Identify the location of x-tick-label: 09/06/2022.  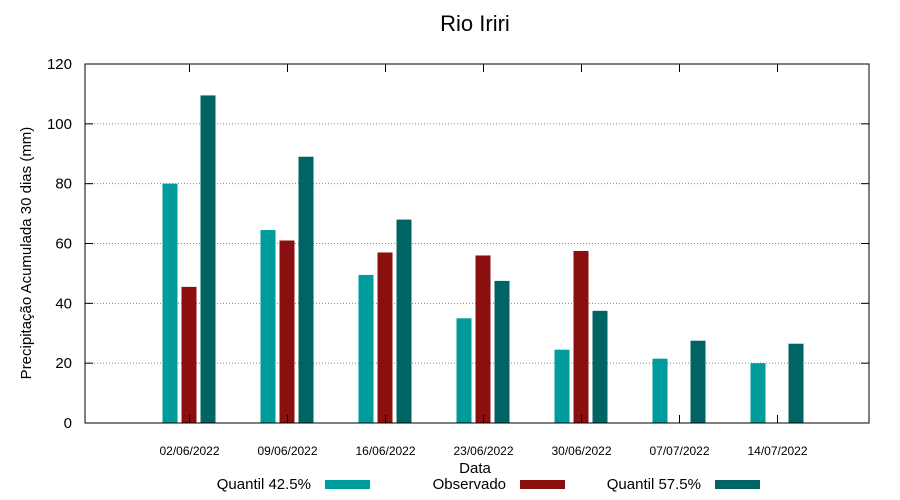
(287, 451).